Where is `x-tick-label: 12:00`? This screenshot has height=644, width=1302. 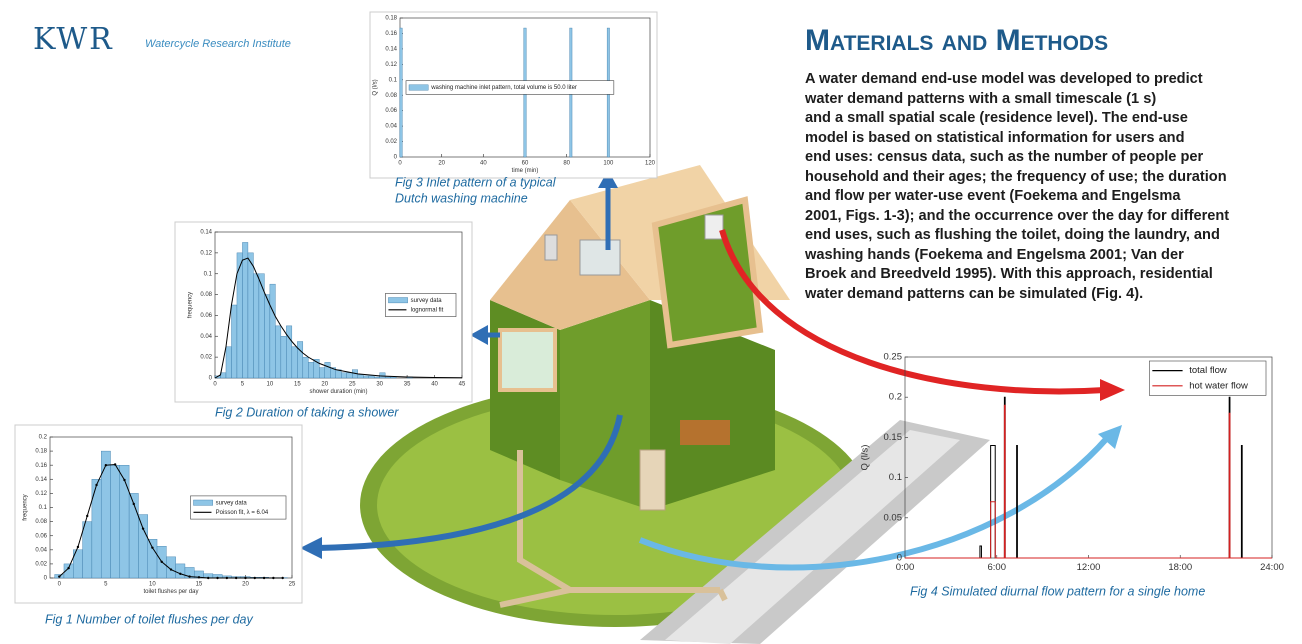 x-tick-label: 12:00 is located at coordinates (1089, 567).